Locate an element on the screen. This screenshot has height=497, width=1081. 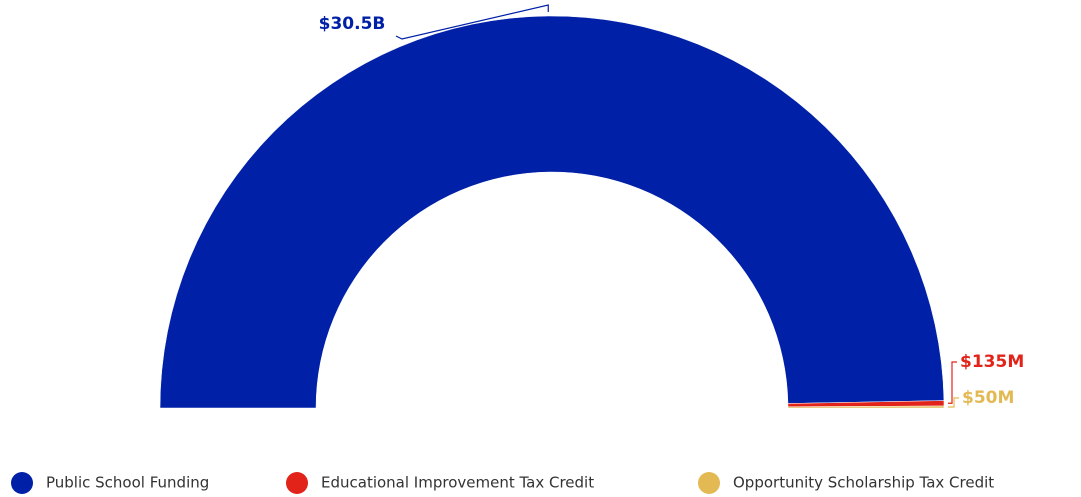
legend-label: Public School Funding is located at coordinates (127, 483).